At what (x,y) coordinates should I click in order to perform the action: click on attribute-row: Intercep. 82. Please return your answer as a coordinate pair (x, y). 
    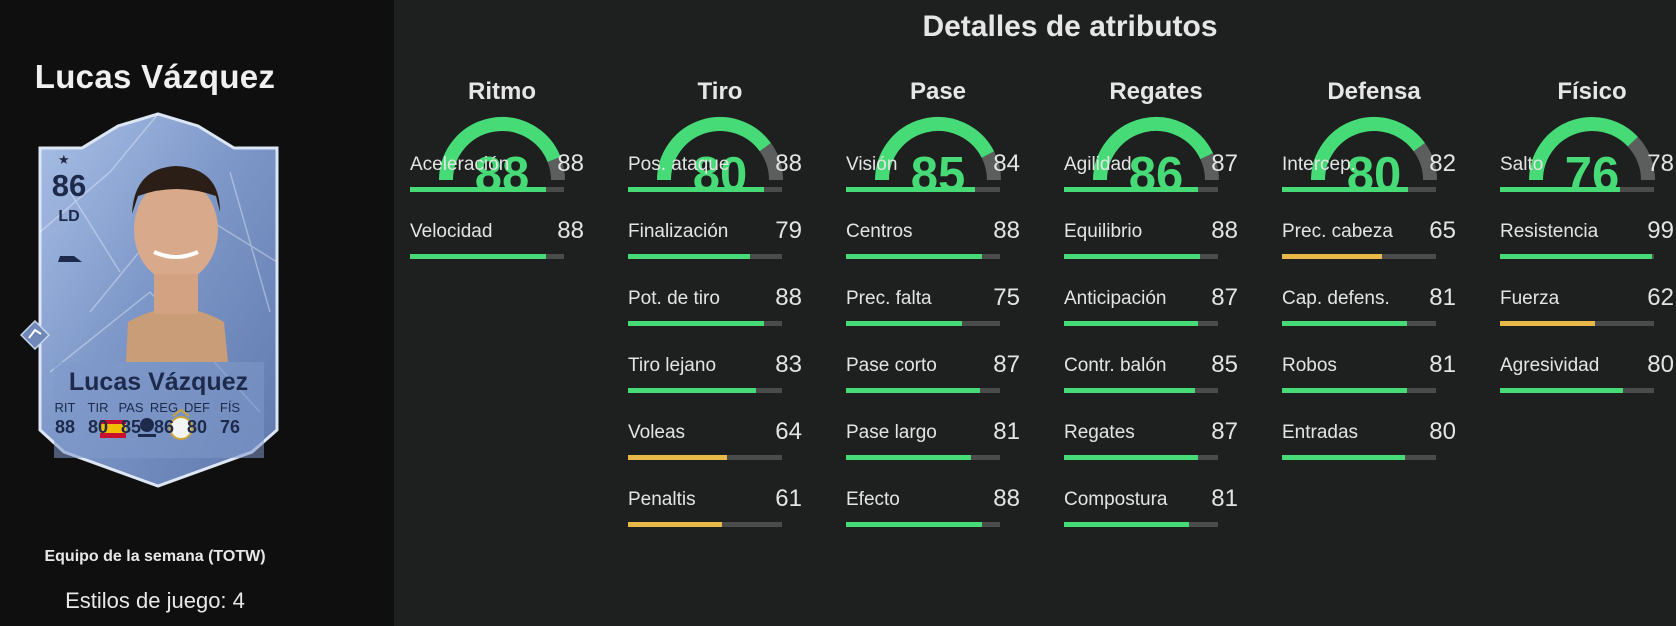
    Looking at the image, I should click on (1374, 177).